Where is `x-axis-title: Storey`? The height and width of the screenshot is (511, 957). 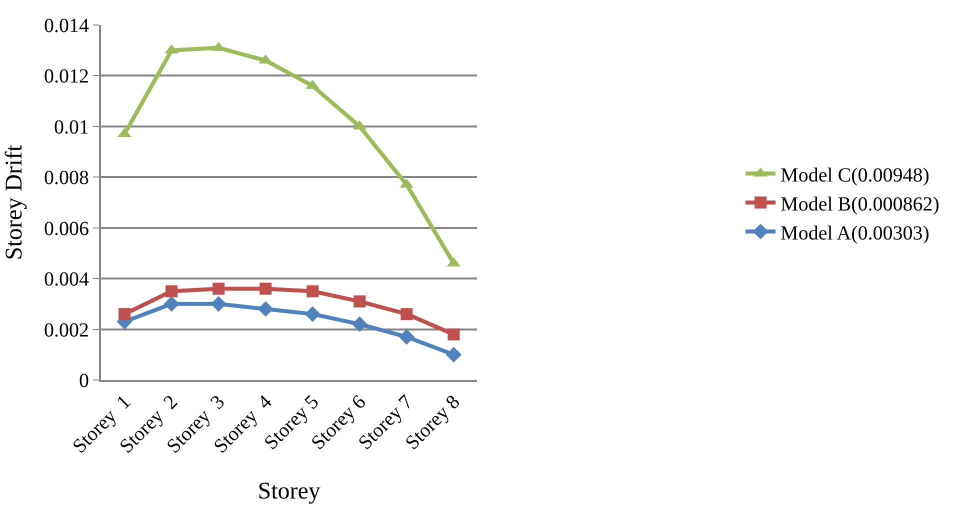
x-axis-title: Storey is located at coordinates (289, 491).